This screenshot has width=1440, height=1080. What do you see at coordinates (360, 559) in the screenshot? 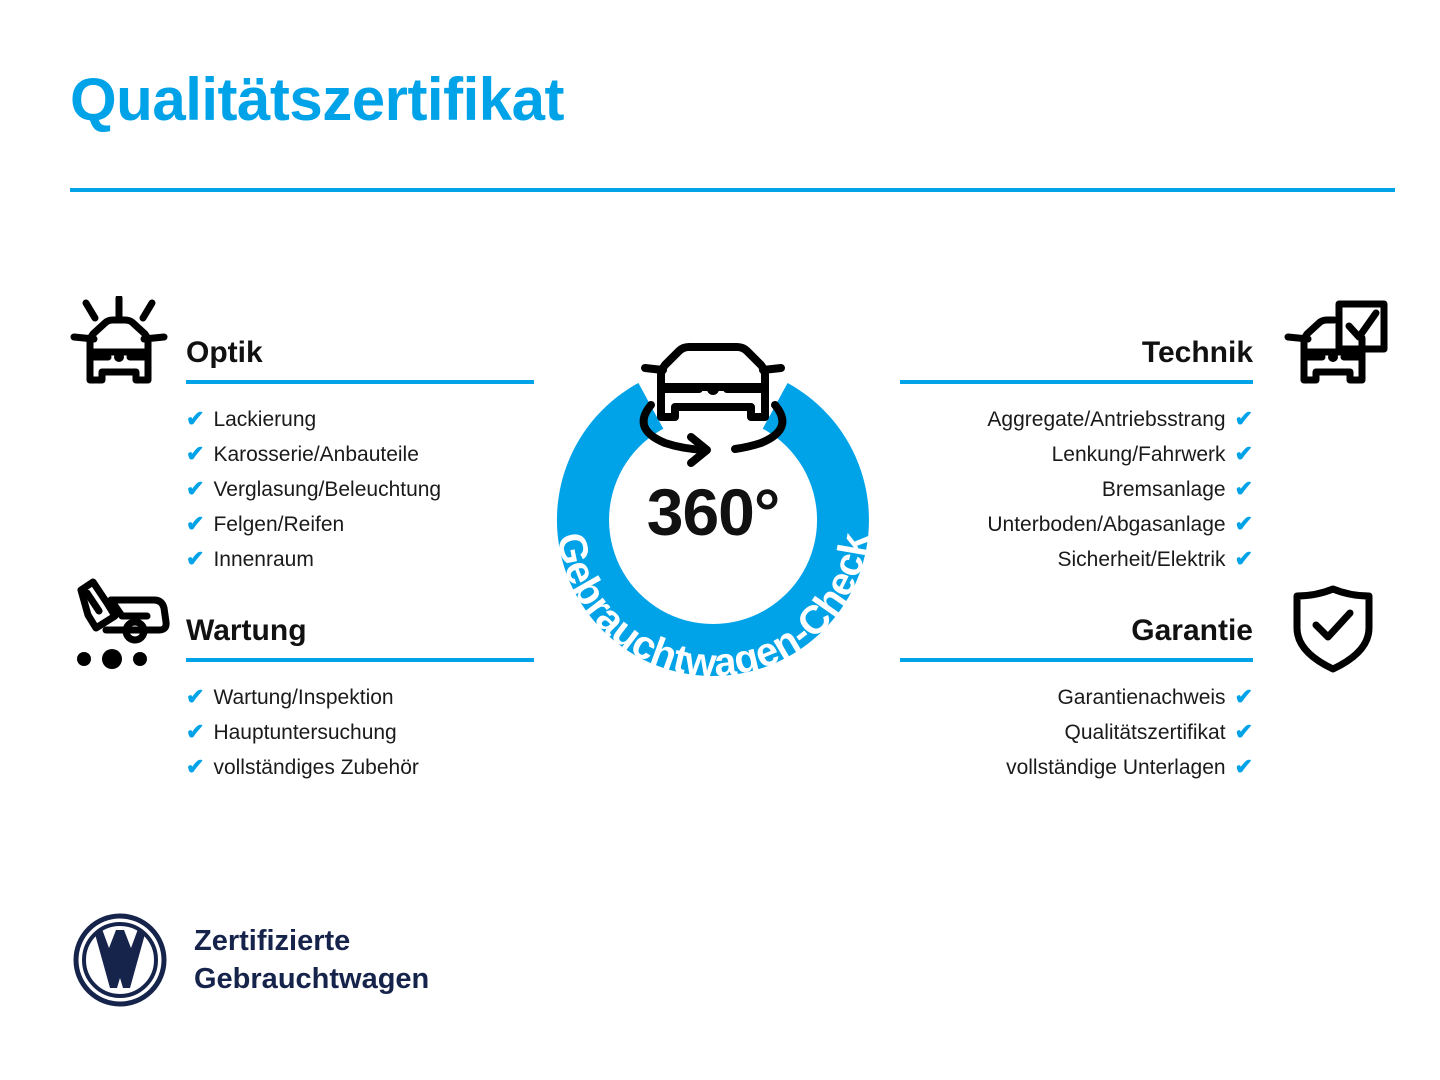
I see `list-item: ✔ Innenraum` at bounding box center [360, 559].